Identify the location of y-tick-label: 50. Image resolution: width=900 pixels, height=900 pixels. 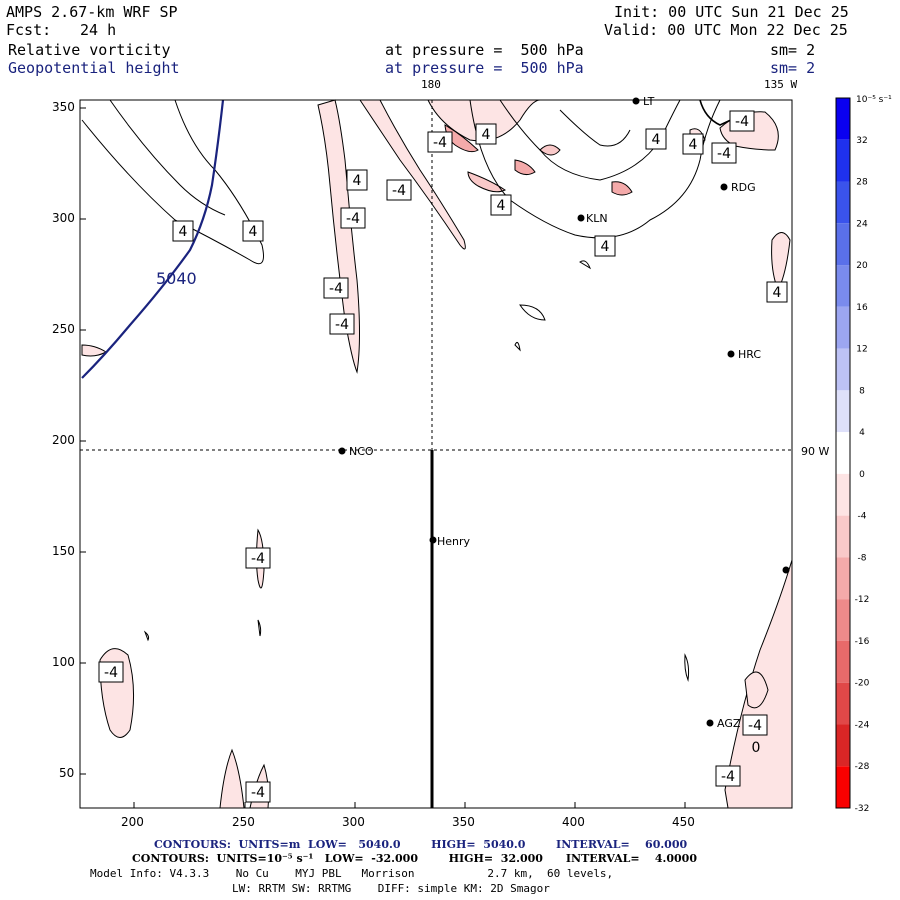
(67, 773).